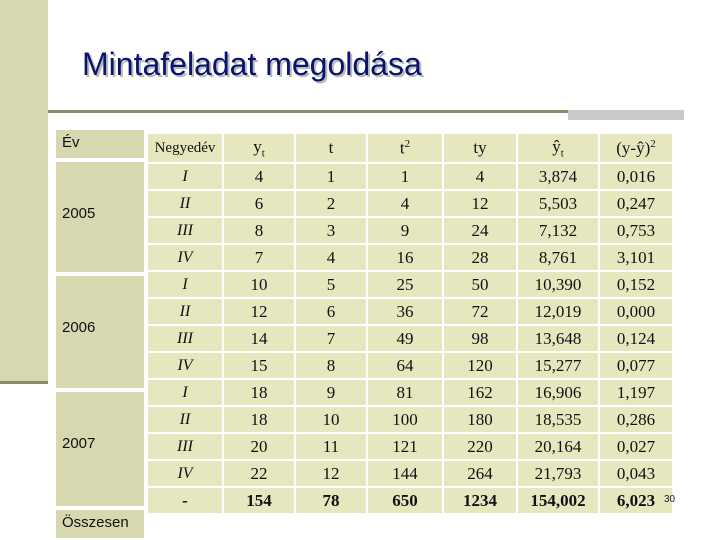 The height and width of the screenshot is (540, 720). What do you see at coordinates (410, 257) in the screenshot?
I see `table-row: IV 7 4 16 28 8,761 3,101` at bounding box center [410, 257].